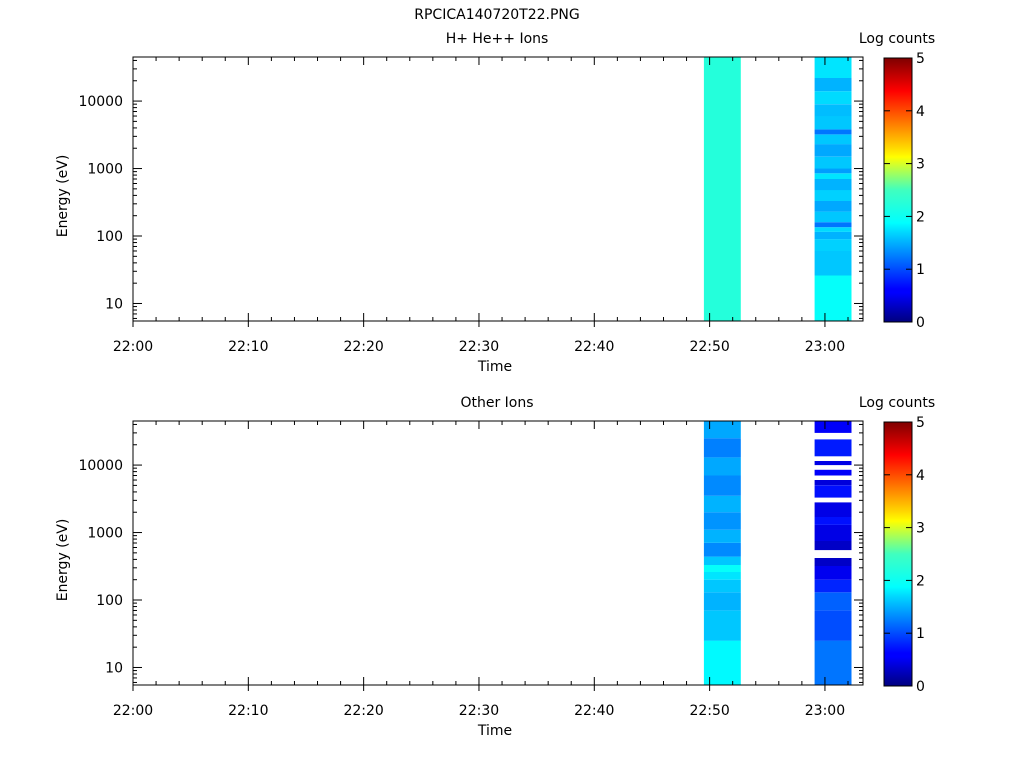 The width and height of the screenshot is (1024, 768). I want to click on panel-title: H+ He++ Ions, so click(497, 39).